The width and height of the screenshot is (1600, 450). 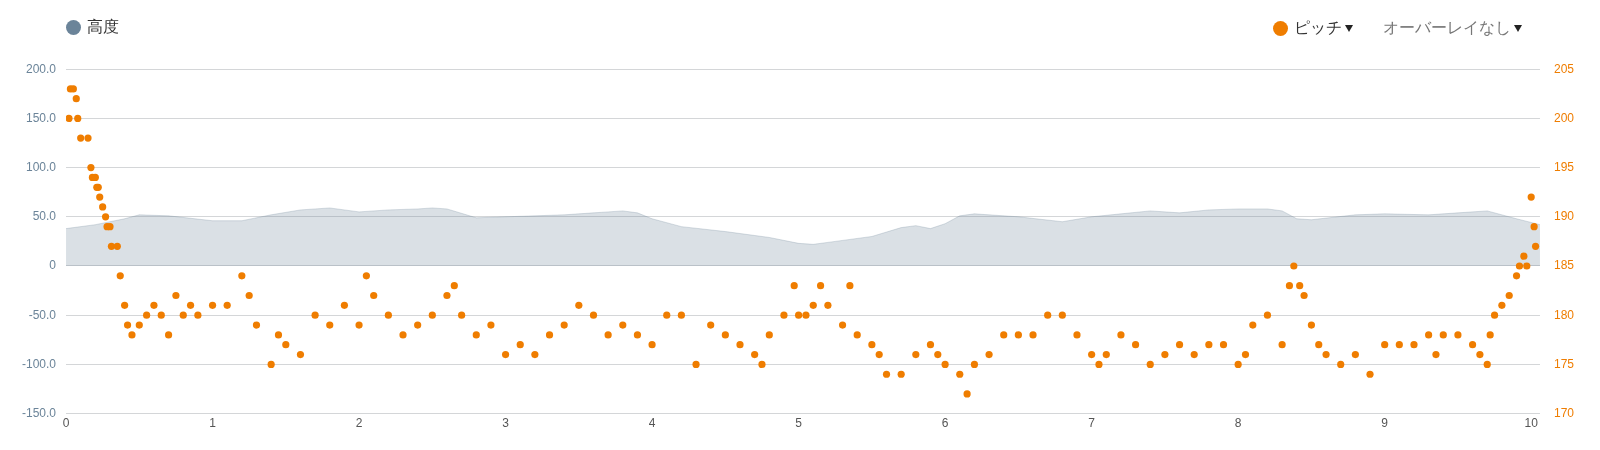 I want to click on x-tick-label: 6, so click(x=945, y=423).